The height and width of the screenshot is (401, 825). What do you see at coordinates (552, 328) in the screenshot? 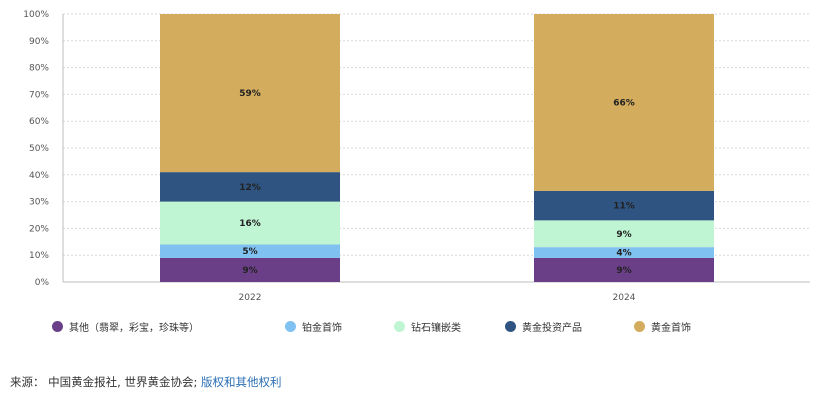
I see `legend-label: 黄金投资产品` at bounding box center [552, 328].